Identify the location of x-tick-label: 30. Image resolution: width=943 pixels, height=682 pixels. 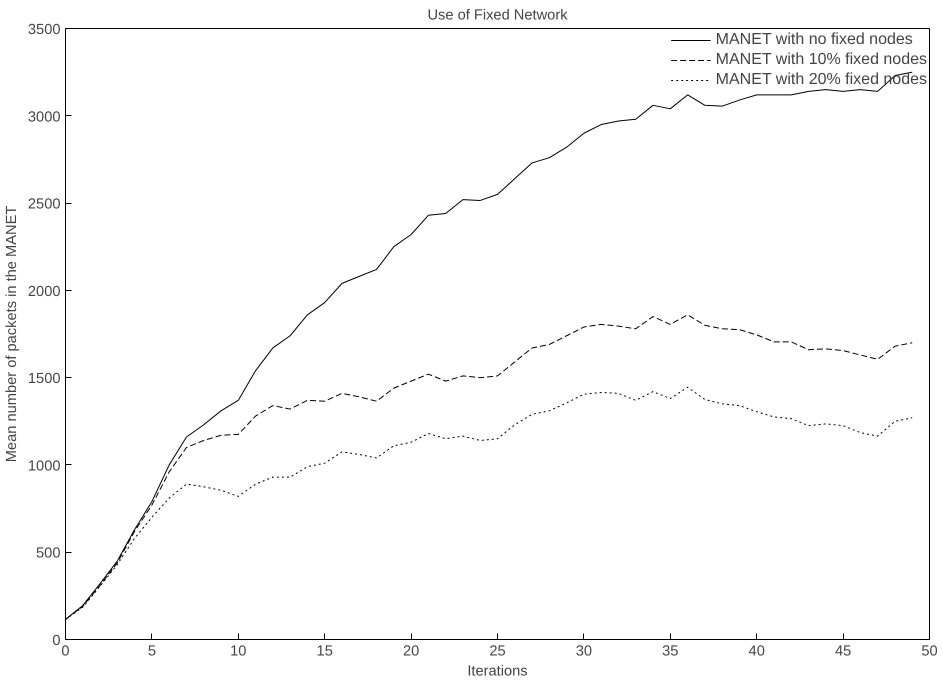
(584, 652).